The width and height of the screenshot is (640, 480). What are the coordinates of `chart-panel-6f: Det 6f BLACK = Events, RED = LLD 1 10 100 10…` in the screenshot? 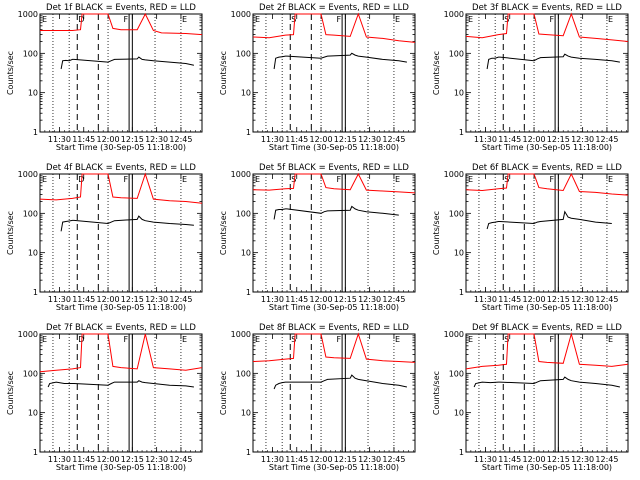 It's located at (530, 237).